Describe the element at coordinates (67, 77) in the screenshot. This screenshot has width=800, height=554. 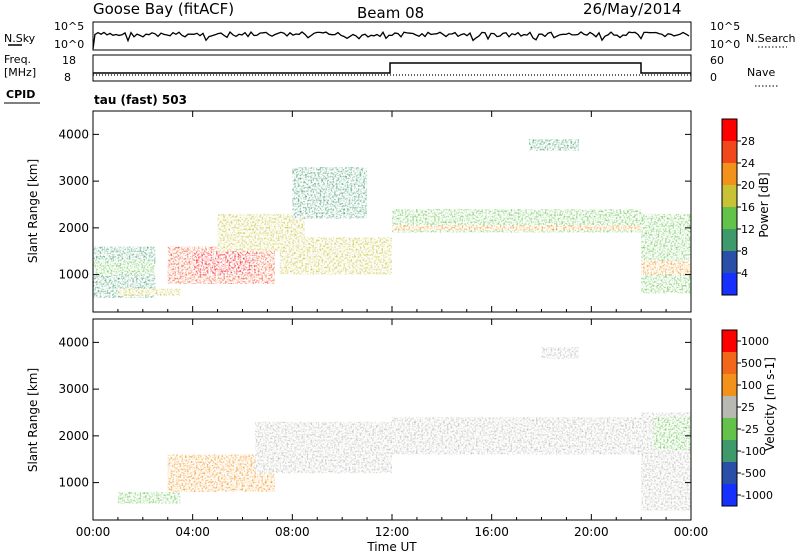
I see `freq-tick-bottom: 8` at that location.